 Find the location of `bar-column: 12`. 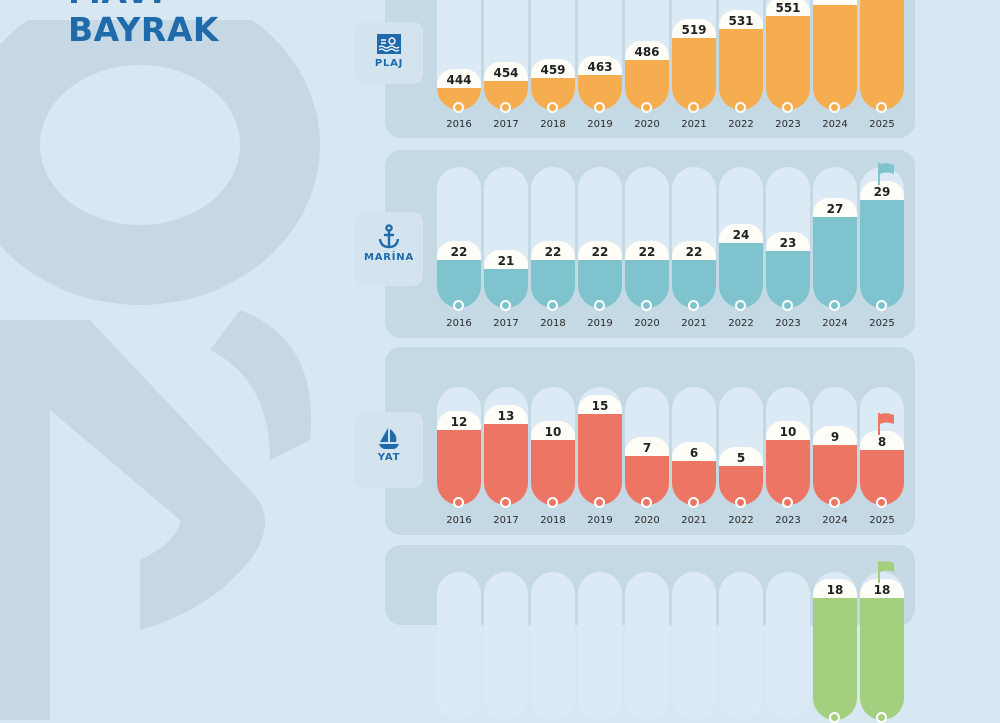

bar-column: 12 is located at coordinates (459, 446).